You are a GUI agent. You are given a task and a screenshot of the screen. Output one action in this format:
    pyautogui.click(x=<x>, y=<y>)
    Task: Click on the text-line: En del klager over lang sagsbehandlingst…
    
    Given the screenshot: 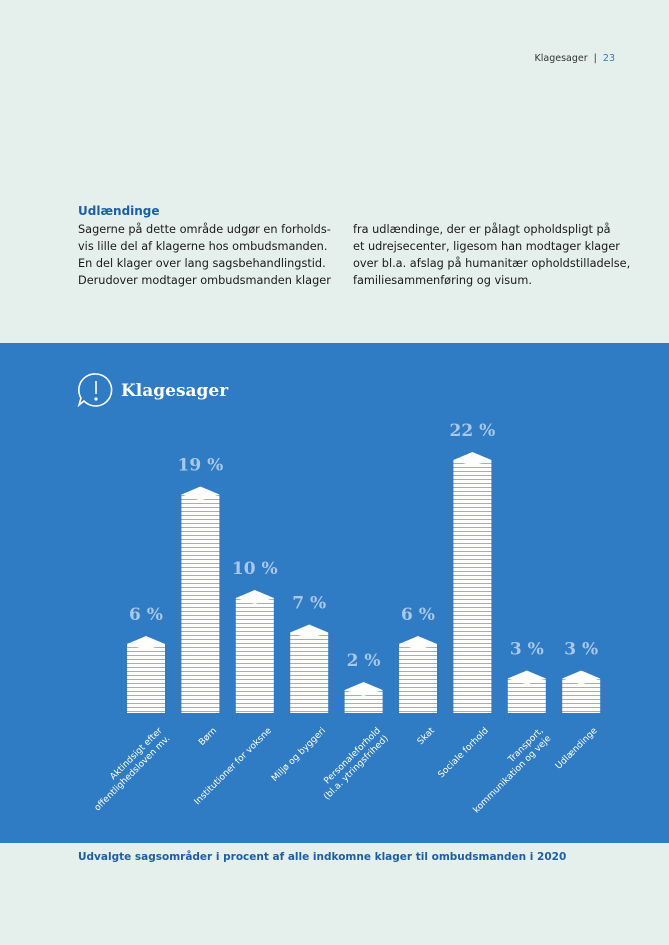 What is the action you would take?
    pyautogui.click(x=202, y=263)
    